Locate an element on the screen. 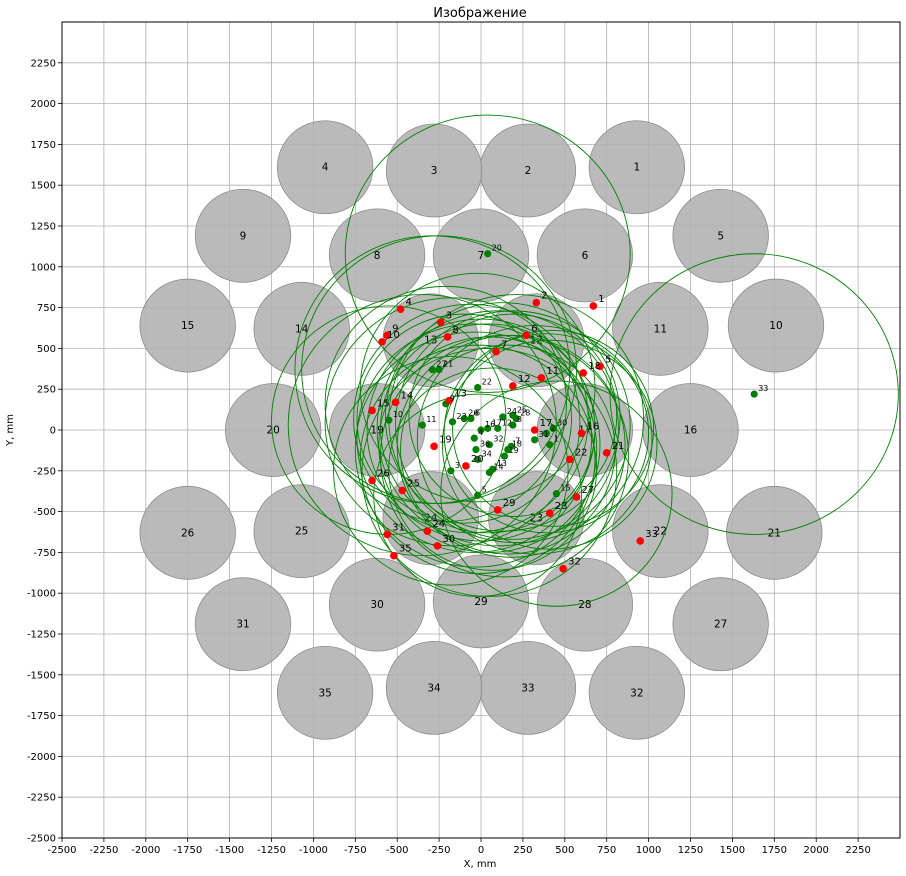 The image size is (906, 876). red-point-label: 22 is located at coordinates (581, 452).